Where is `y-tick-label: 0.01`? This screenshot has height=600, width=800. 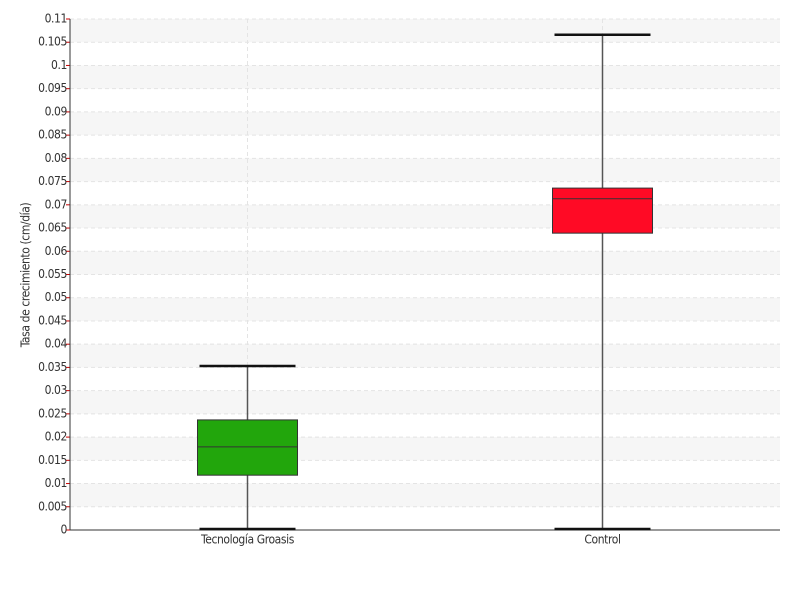
y-tick-label: 0.01 is located at coordinates (56, 483).